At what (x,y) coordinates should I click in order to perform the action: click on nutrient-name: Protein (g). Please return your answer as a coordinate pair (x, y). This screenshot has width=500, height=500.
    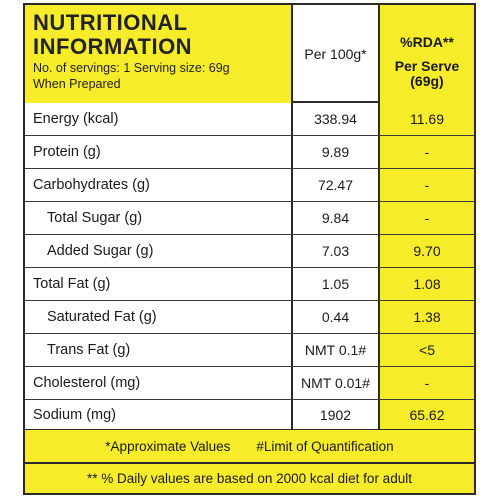
    Looking at the image, I should click on (159, 152).